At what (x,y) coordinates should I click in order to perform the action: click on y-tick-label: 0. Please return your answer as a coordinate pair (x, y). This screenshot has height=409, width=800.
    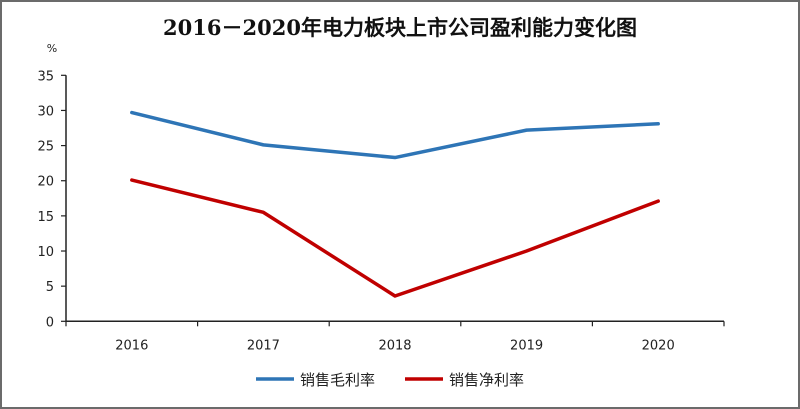
    Looking at the image, I should click on (50, 322).